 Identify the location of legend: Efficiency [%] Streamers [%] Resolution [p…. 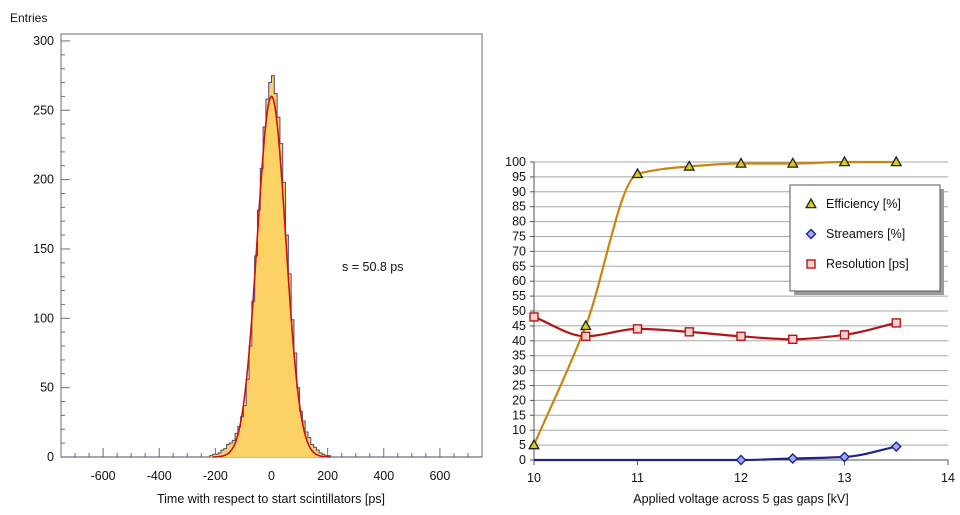
(866, 239).